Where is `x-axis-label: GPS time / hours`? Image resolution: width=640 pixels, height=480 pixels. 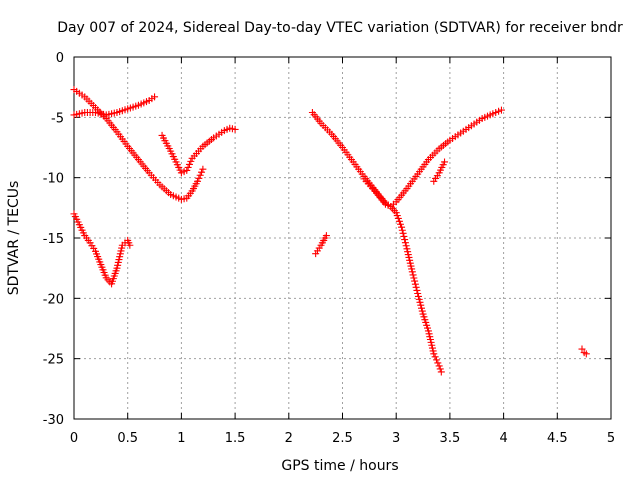
x-axis-label: GPS time / hours is located at coordinates (339, 466).